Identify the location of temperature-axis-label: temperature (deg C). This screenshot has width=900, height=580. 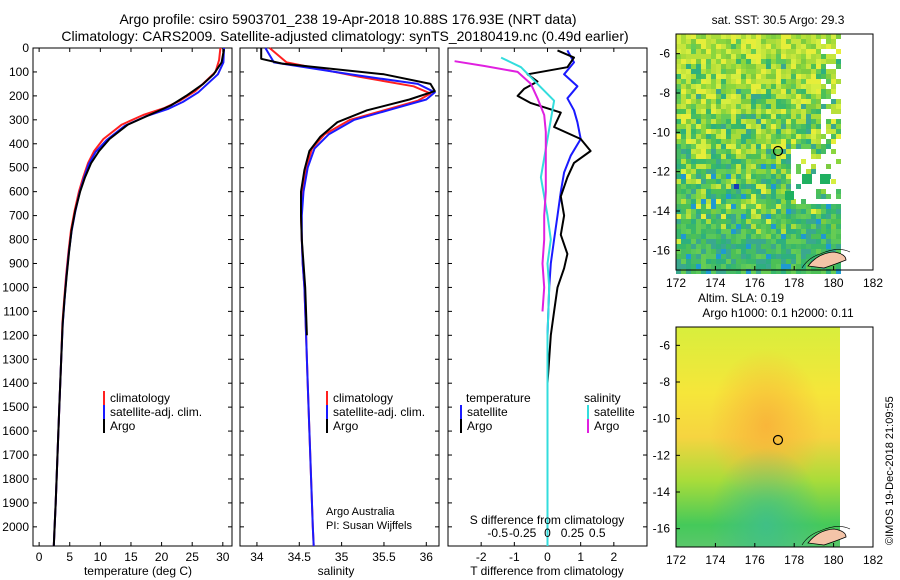
(138, 571).